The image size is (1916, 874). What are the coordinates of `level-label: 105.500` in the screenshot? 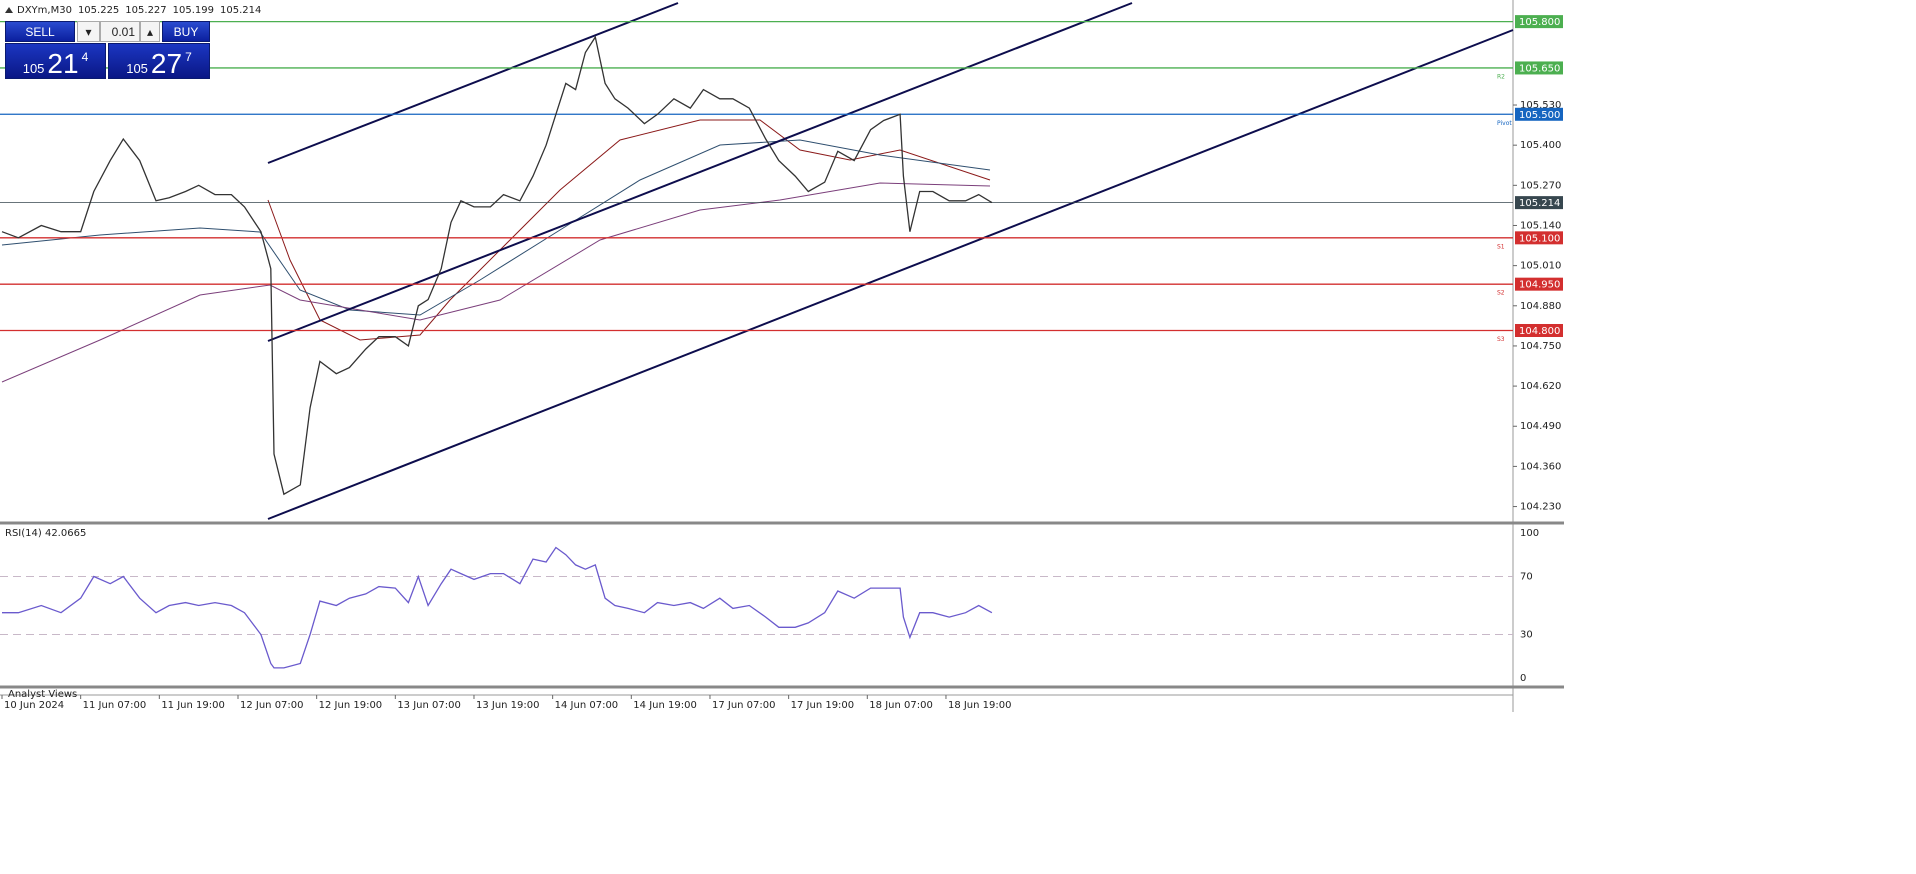 It's located at (1539, 115).